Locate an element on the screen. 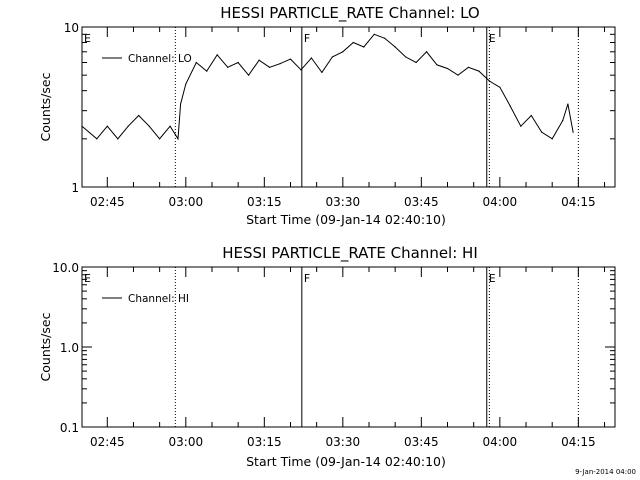  footer-date: 9-Jan-2014 04:00 is located at coordinates (605, 472).